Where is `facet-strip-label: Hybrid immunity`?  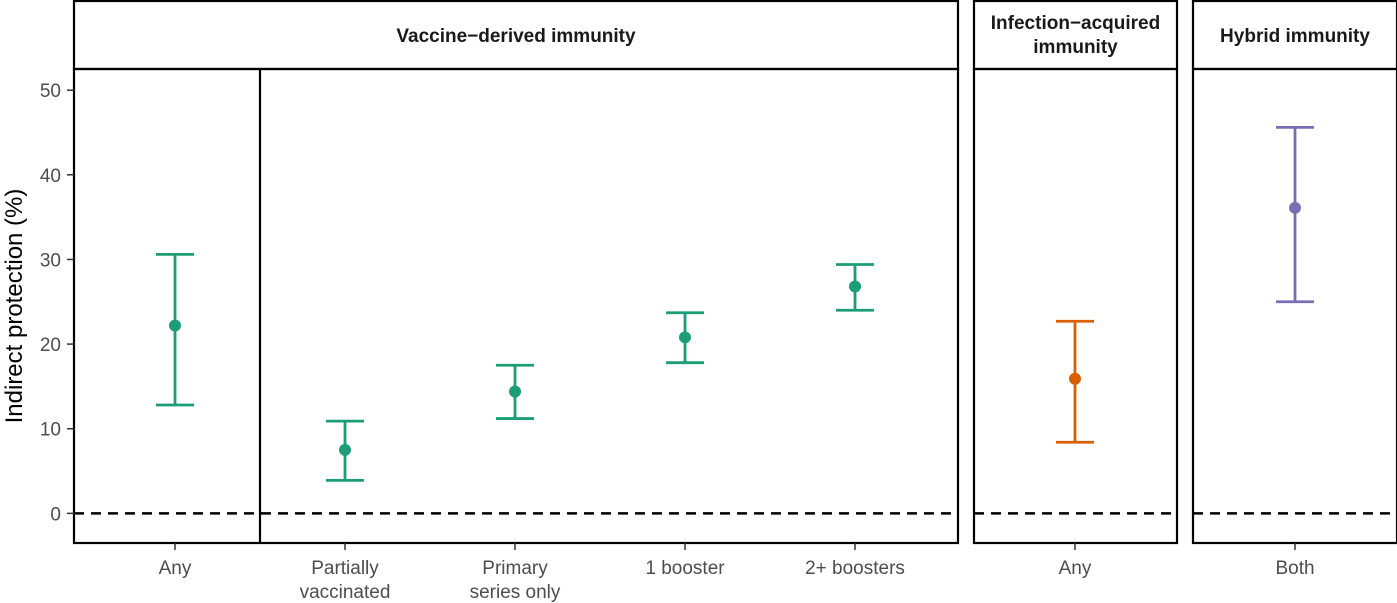 facet-strip-label: Hybrid immunity is located at coordinates (1295, 36).